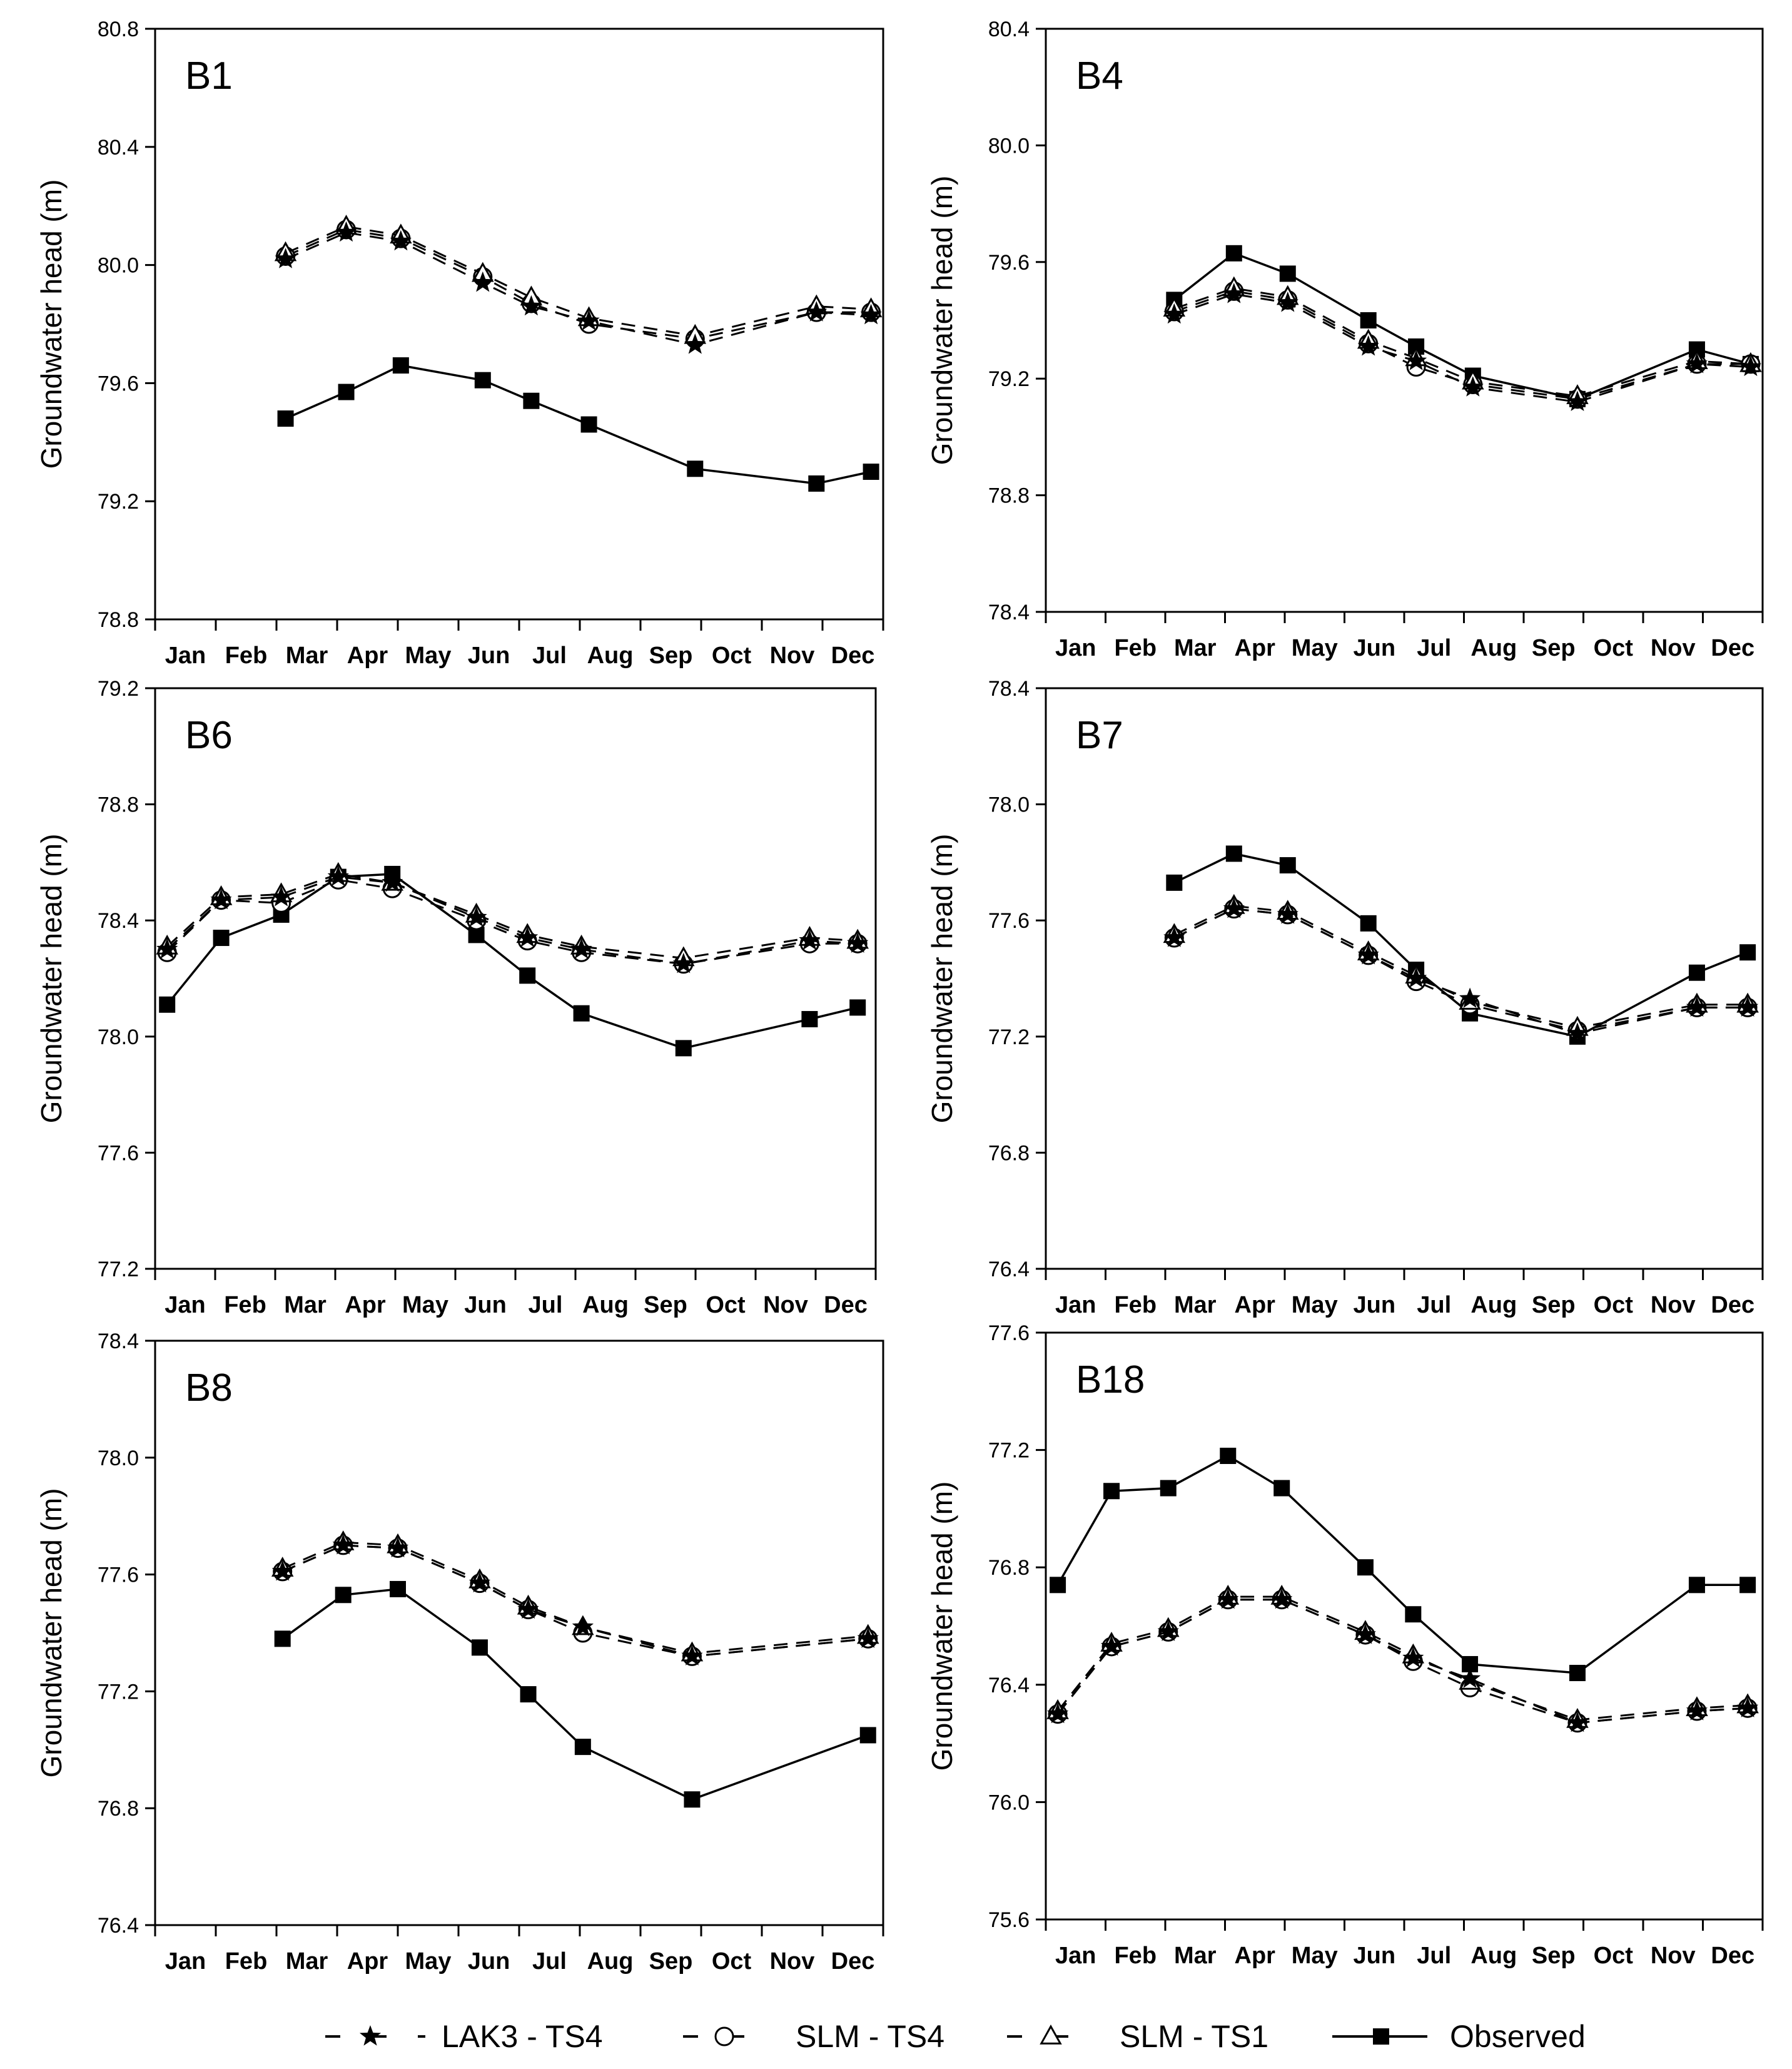 The image size is (1792, 2069). Describe the element at coordinates (1009, 496) in the screenshot. I see `y-tick-label: 78.8` at that location.